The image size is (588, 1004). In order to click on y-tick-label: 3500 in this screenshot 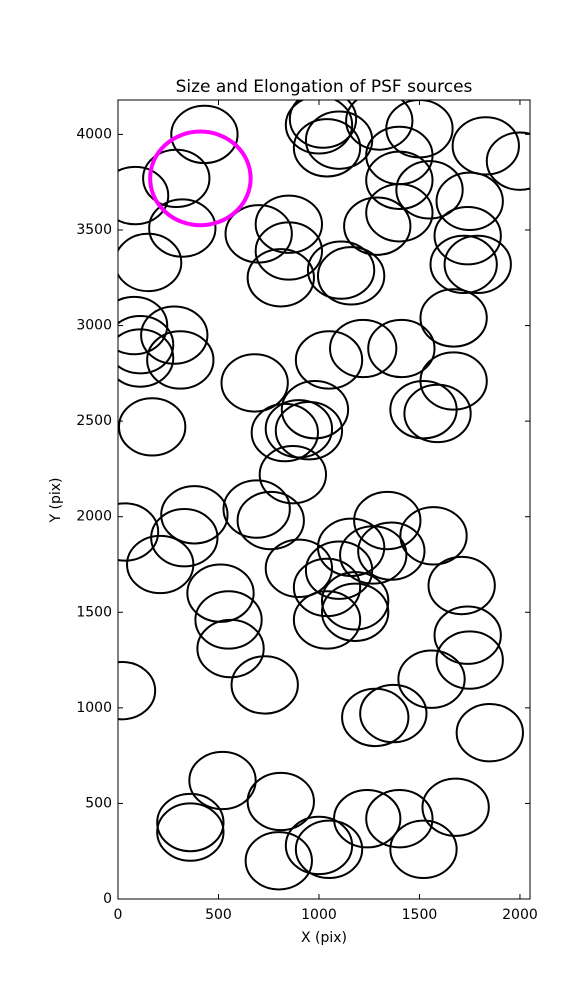, I will do `click(94, 230)`.